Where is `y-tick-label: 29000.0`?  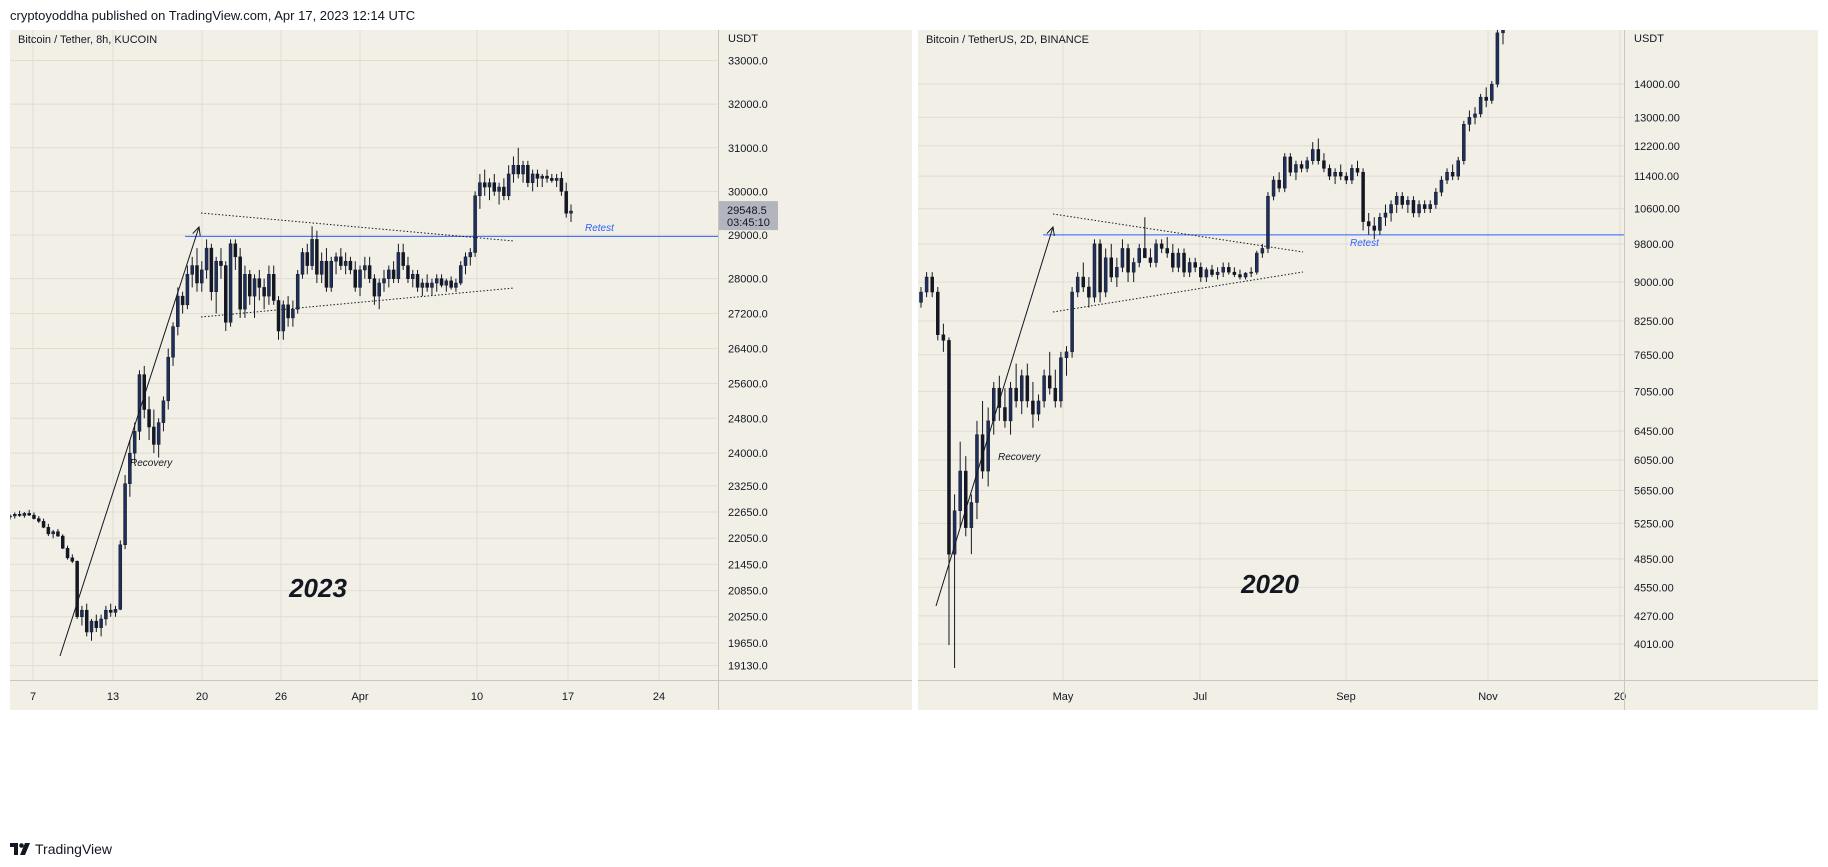
y-tick-label: 29000.0 is located at coordinates (748, 236).